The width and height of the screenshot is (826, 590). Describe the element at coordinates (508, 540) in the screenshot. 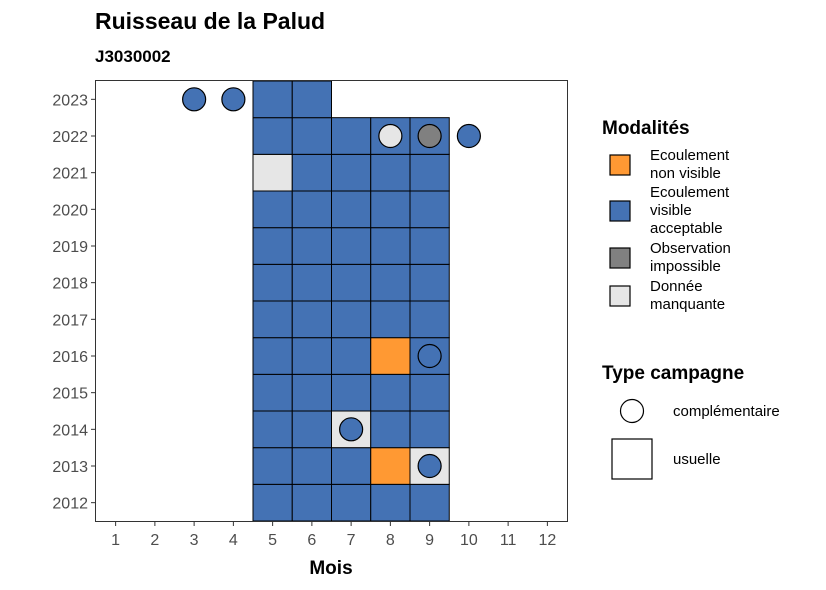

I see `x-tick-label-11: 11` at that location.